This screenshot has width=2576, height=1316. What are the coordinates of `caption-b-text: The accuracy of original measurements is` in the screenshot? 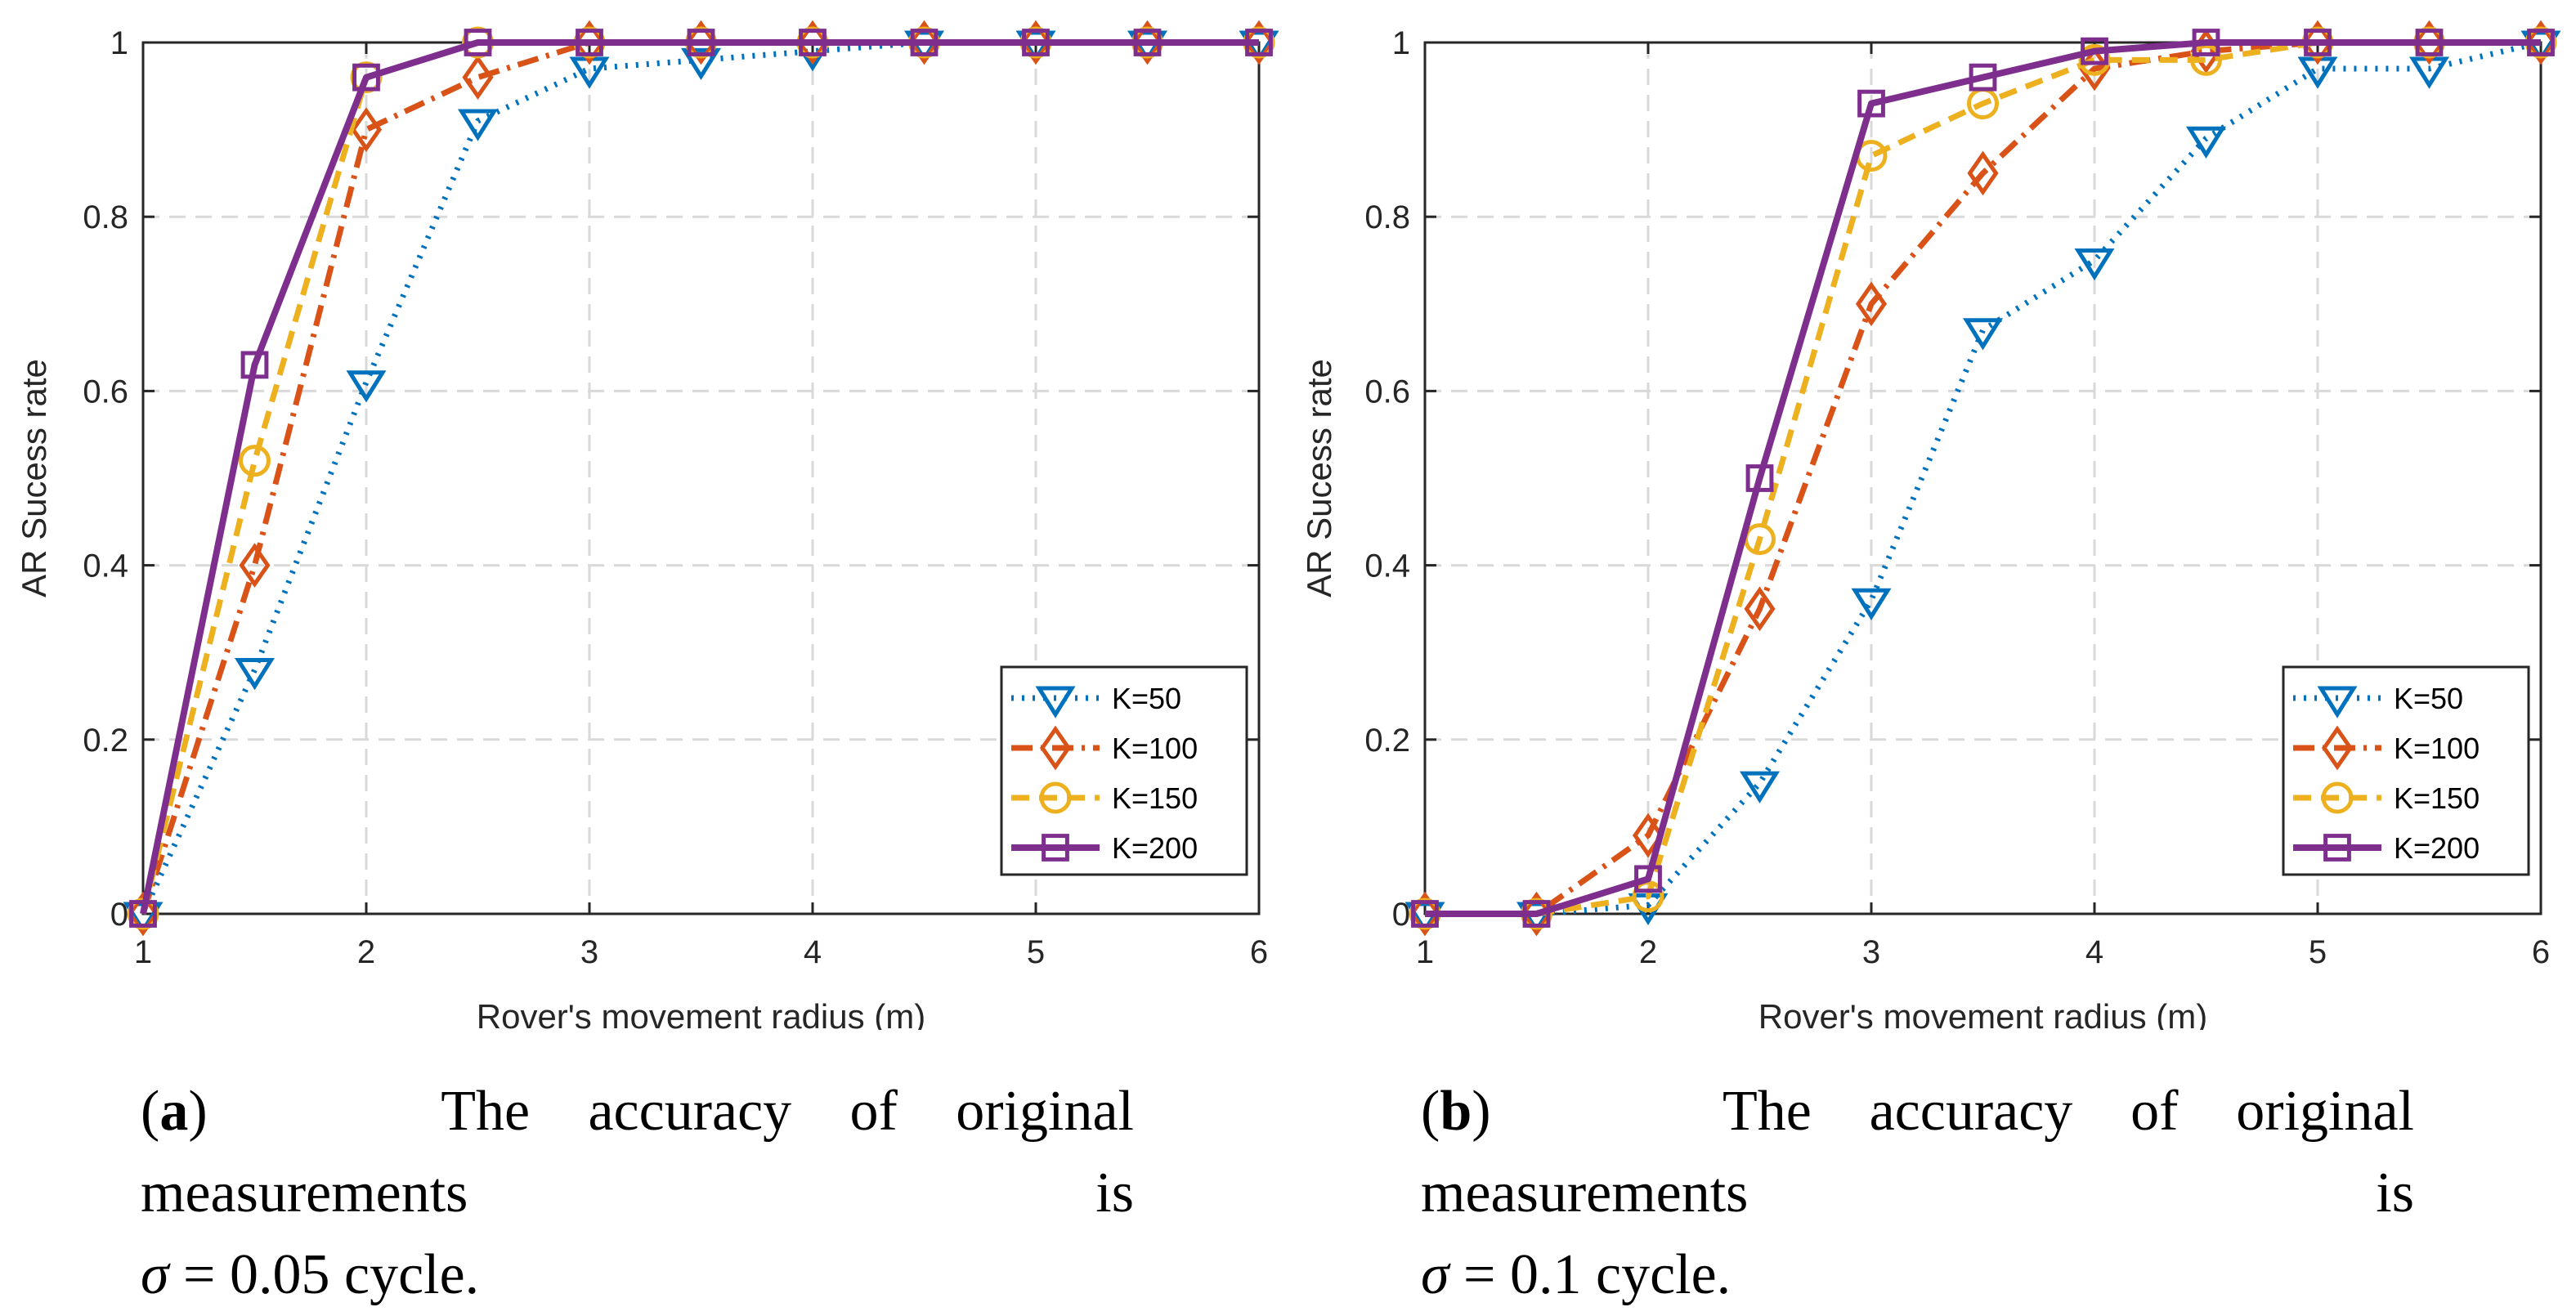 It's located at (1918, 1152).